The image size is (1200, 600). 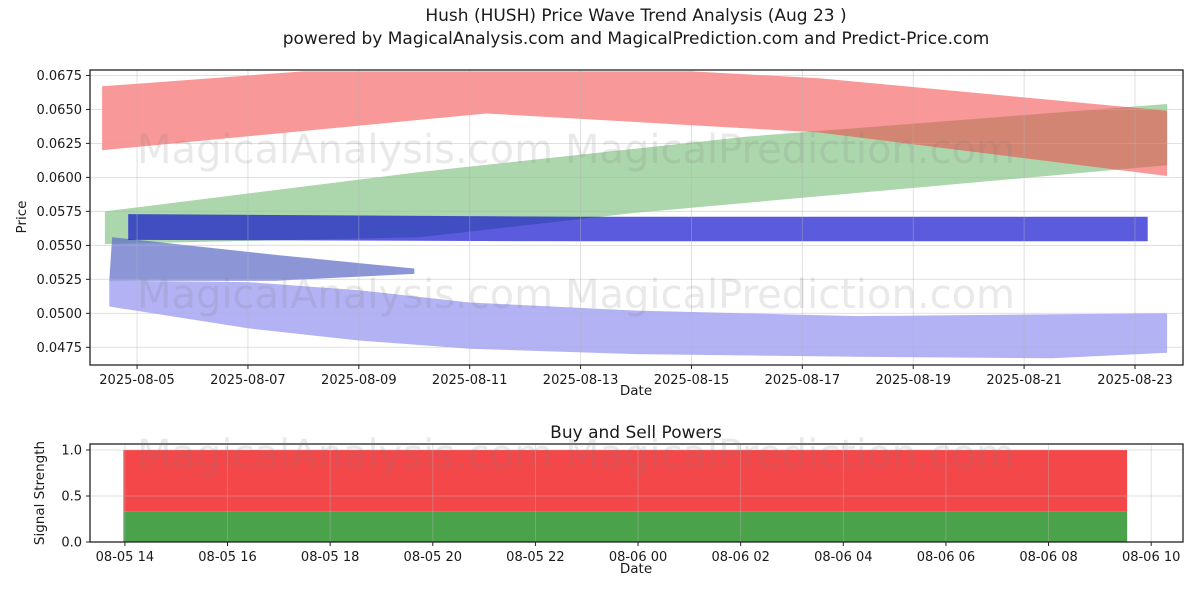 I want to click on flat-support-blue-band, so click(x=638, y=228).